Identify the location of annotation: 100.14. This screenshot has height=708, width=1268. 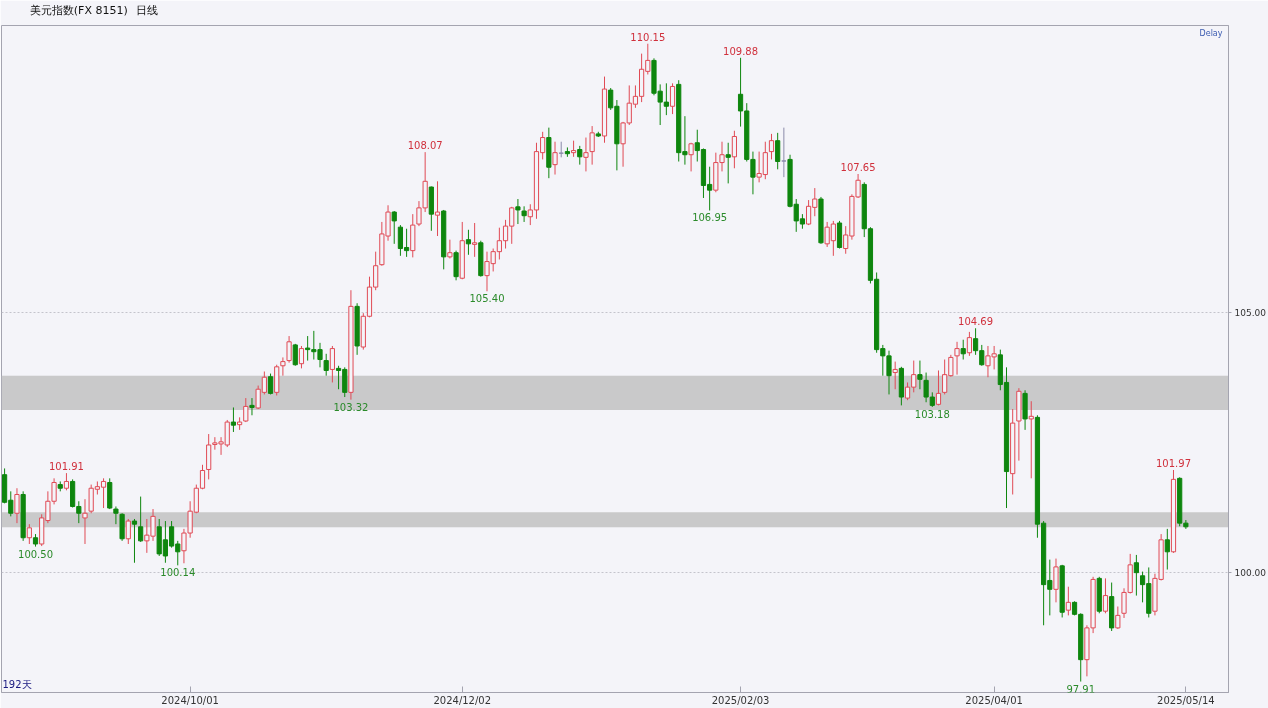
(178, 573).